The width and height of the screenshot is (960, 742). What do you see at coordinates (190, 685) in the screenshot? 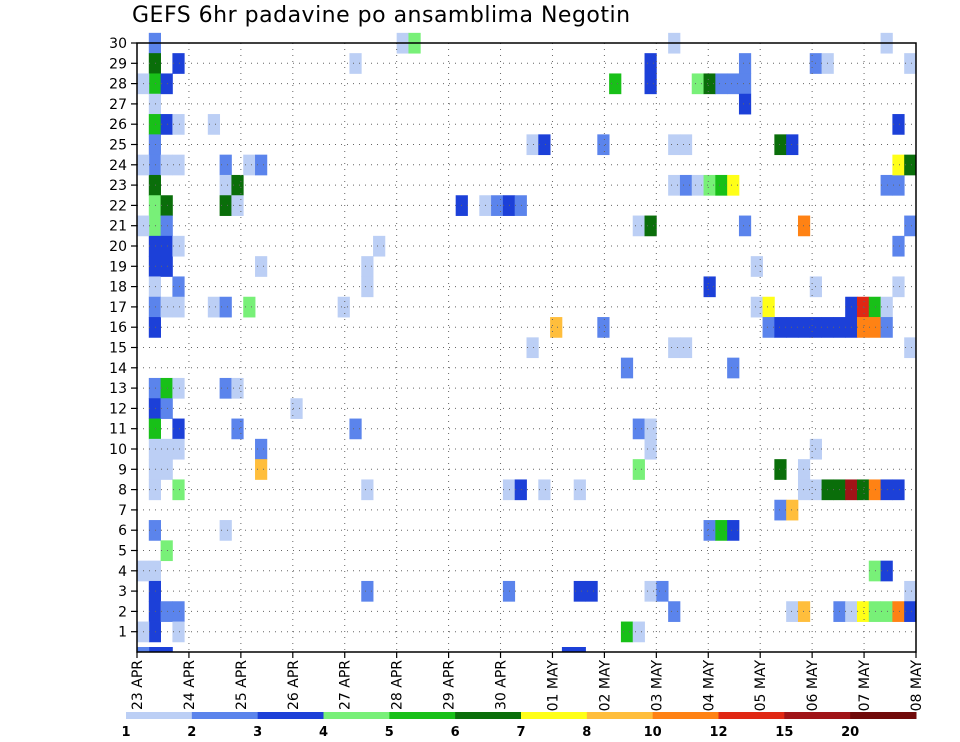
I see `x-tick-label: 24 APR` at bounding box center [190, 685].